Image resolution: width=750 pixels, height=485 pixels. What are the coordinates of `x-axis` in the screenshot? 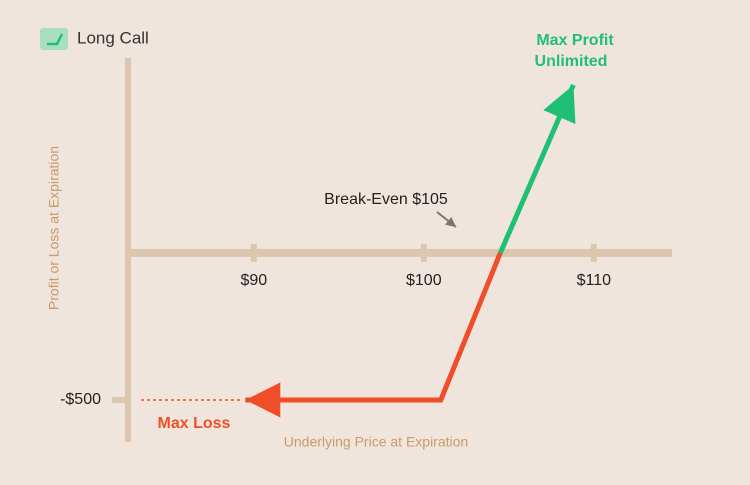 It's located at (400, 252).